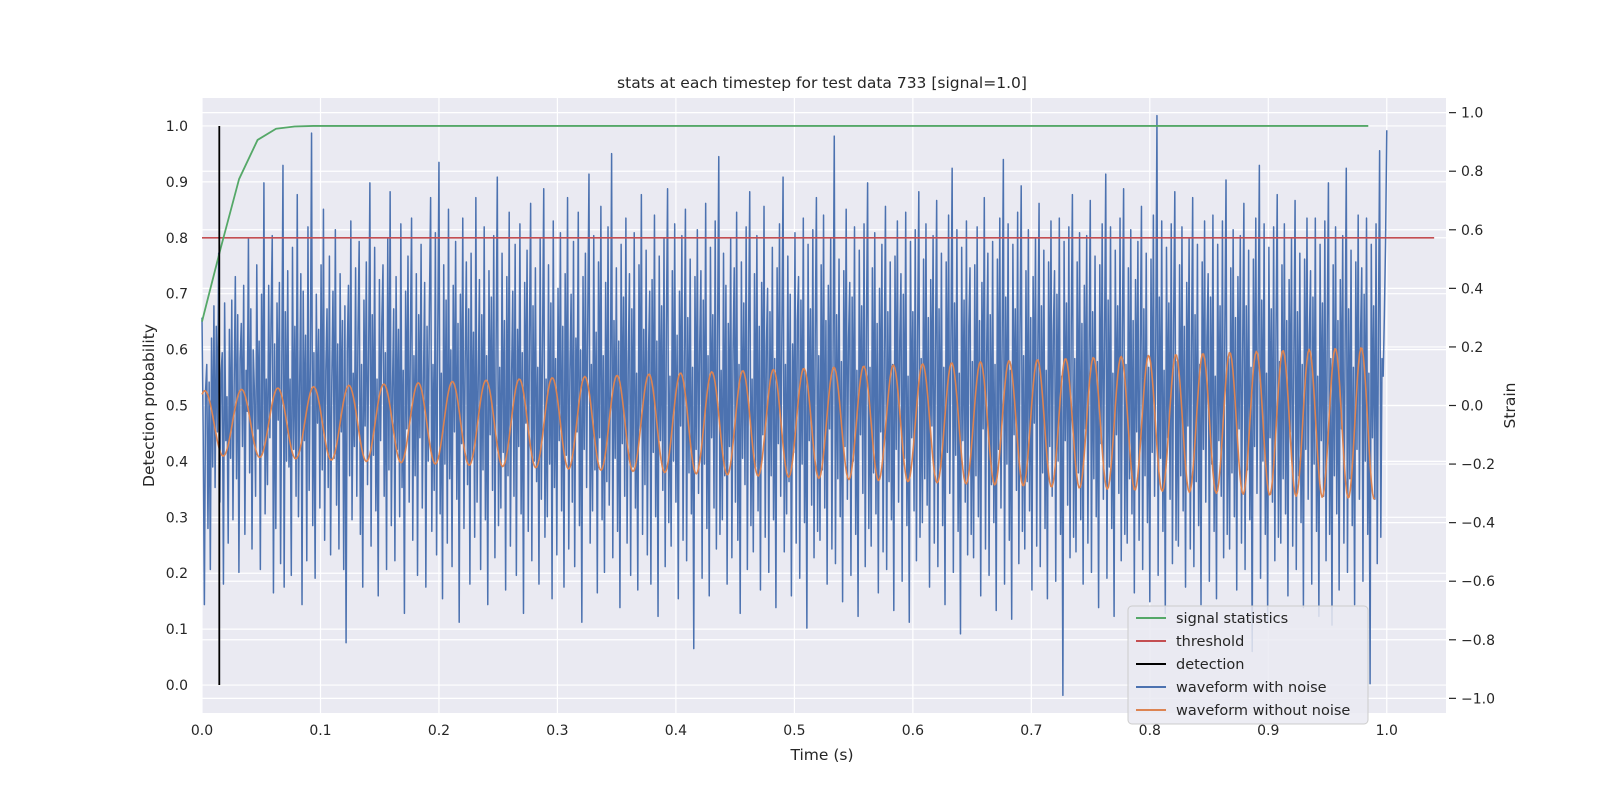 Image resolution: width=1600 pixels, height=800 pixels. What do you see at coordinates (1478, 465) in the screenshot?
I see `y-tick-label-right: −0.2` at bounding box center [1478, 465].